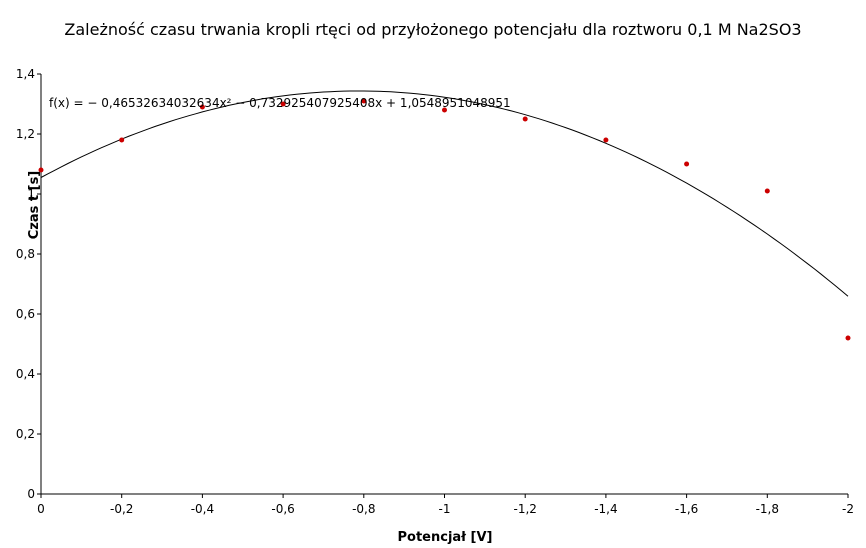  I want to click on x-tick-label: -1, so click(445, 509).